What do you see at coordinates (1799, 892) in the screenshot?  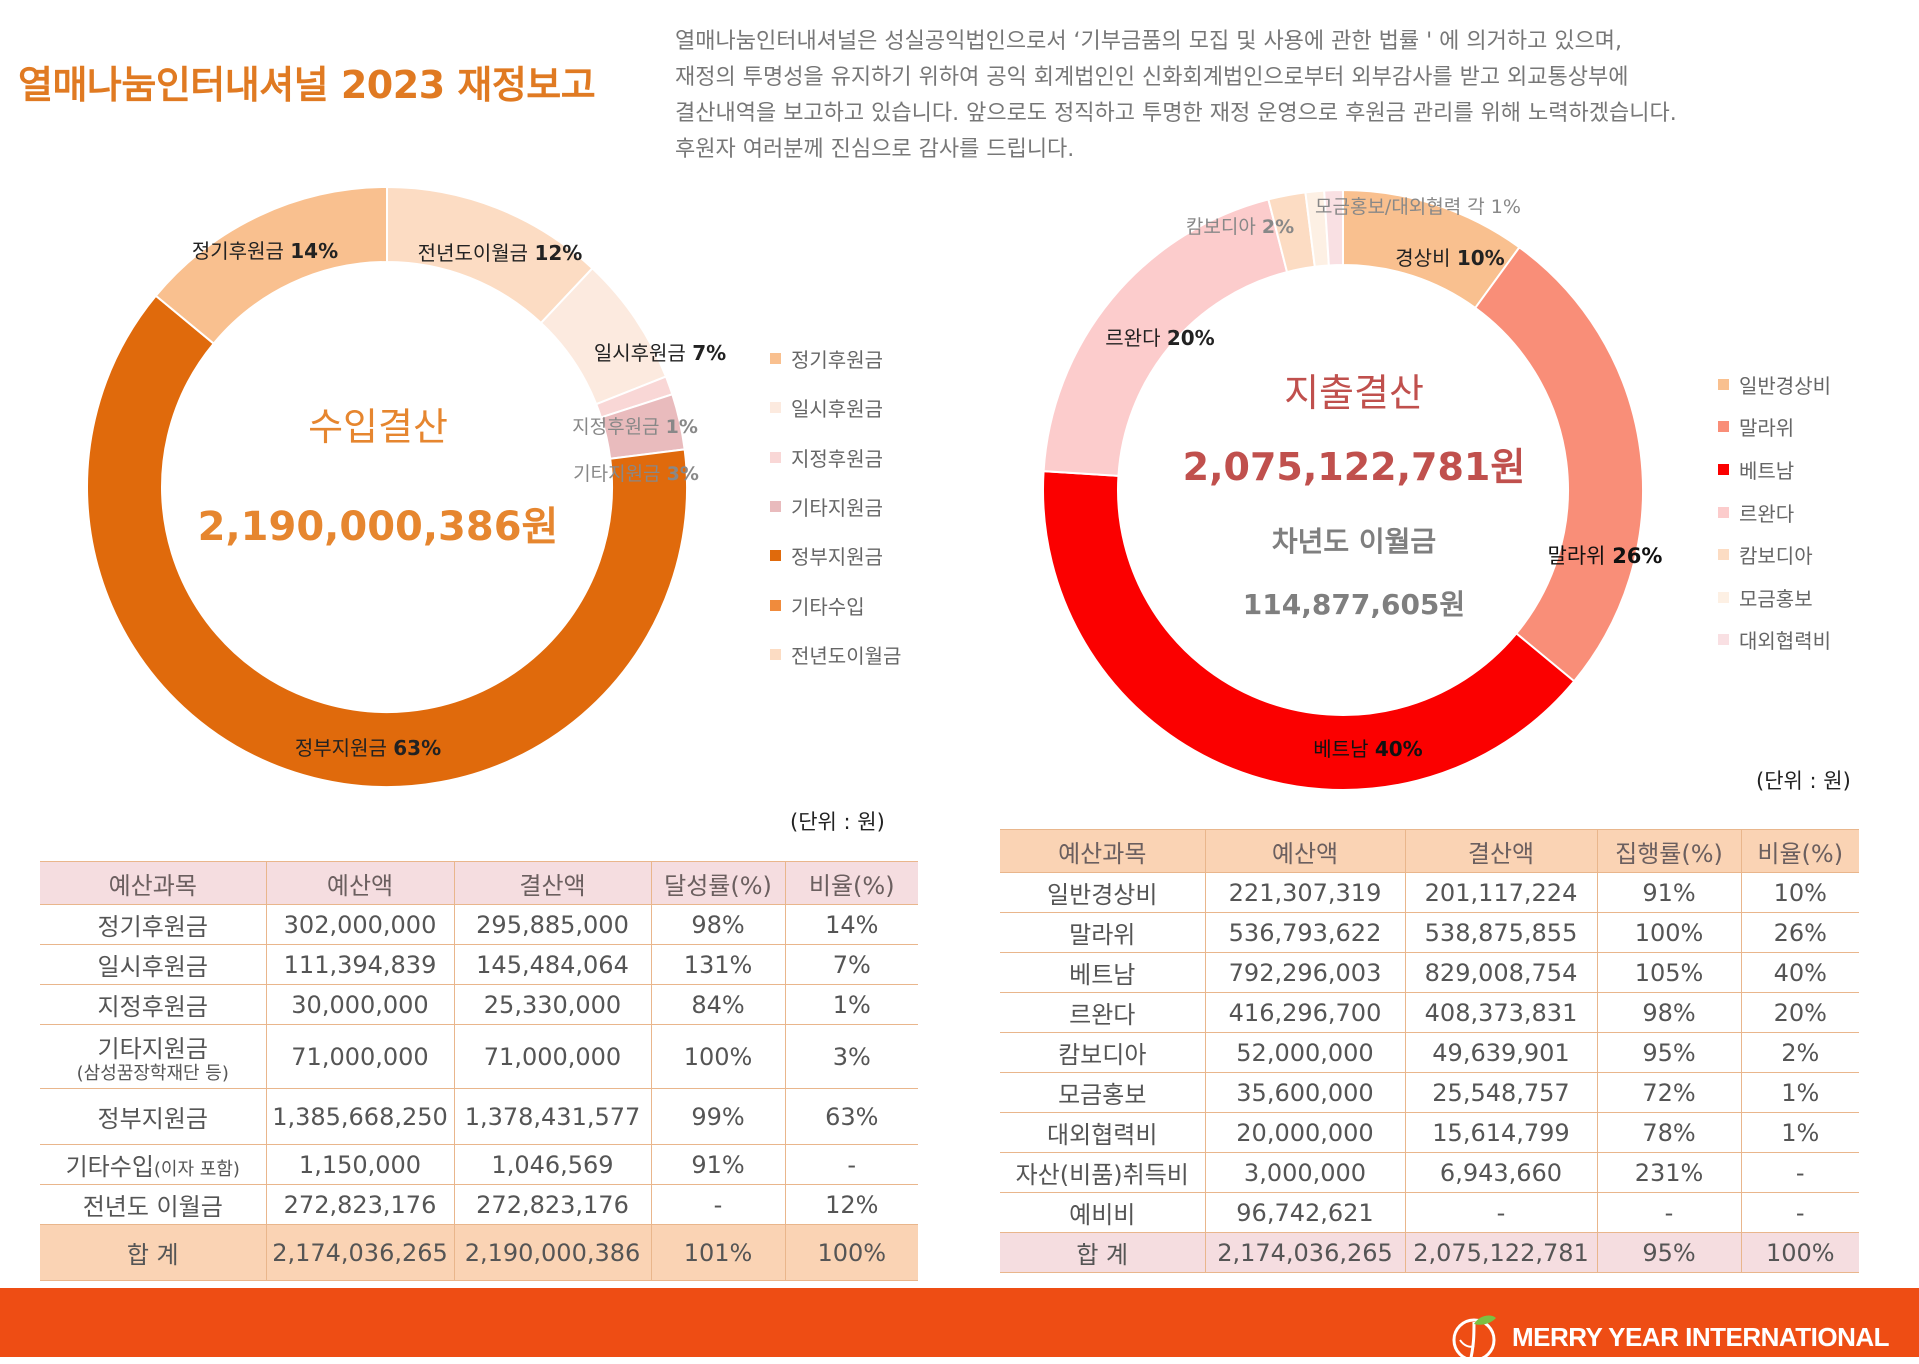 I see `table-cell: 10%` at bounding box center [1799, 892].